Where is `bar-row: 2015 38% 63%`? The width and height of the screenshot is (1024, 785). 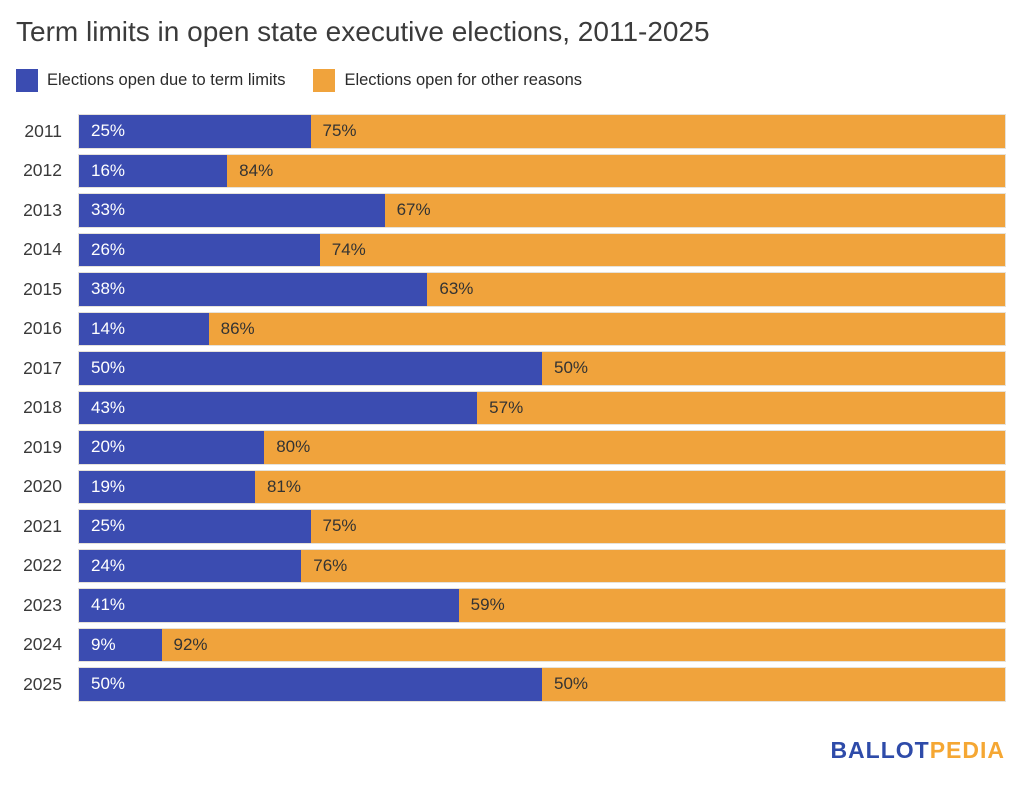 bar-row: 2015 38% 63% is located at coordinates (512, 289).